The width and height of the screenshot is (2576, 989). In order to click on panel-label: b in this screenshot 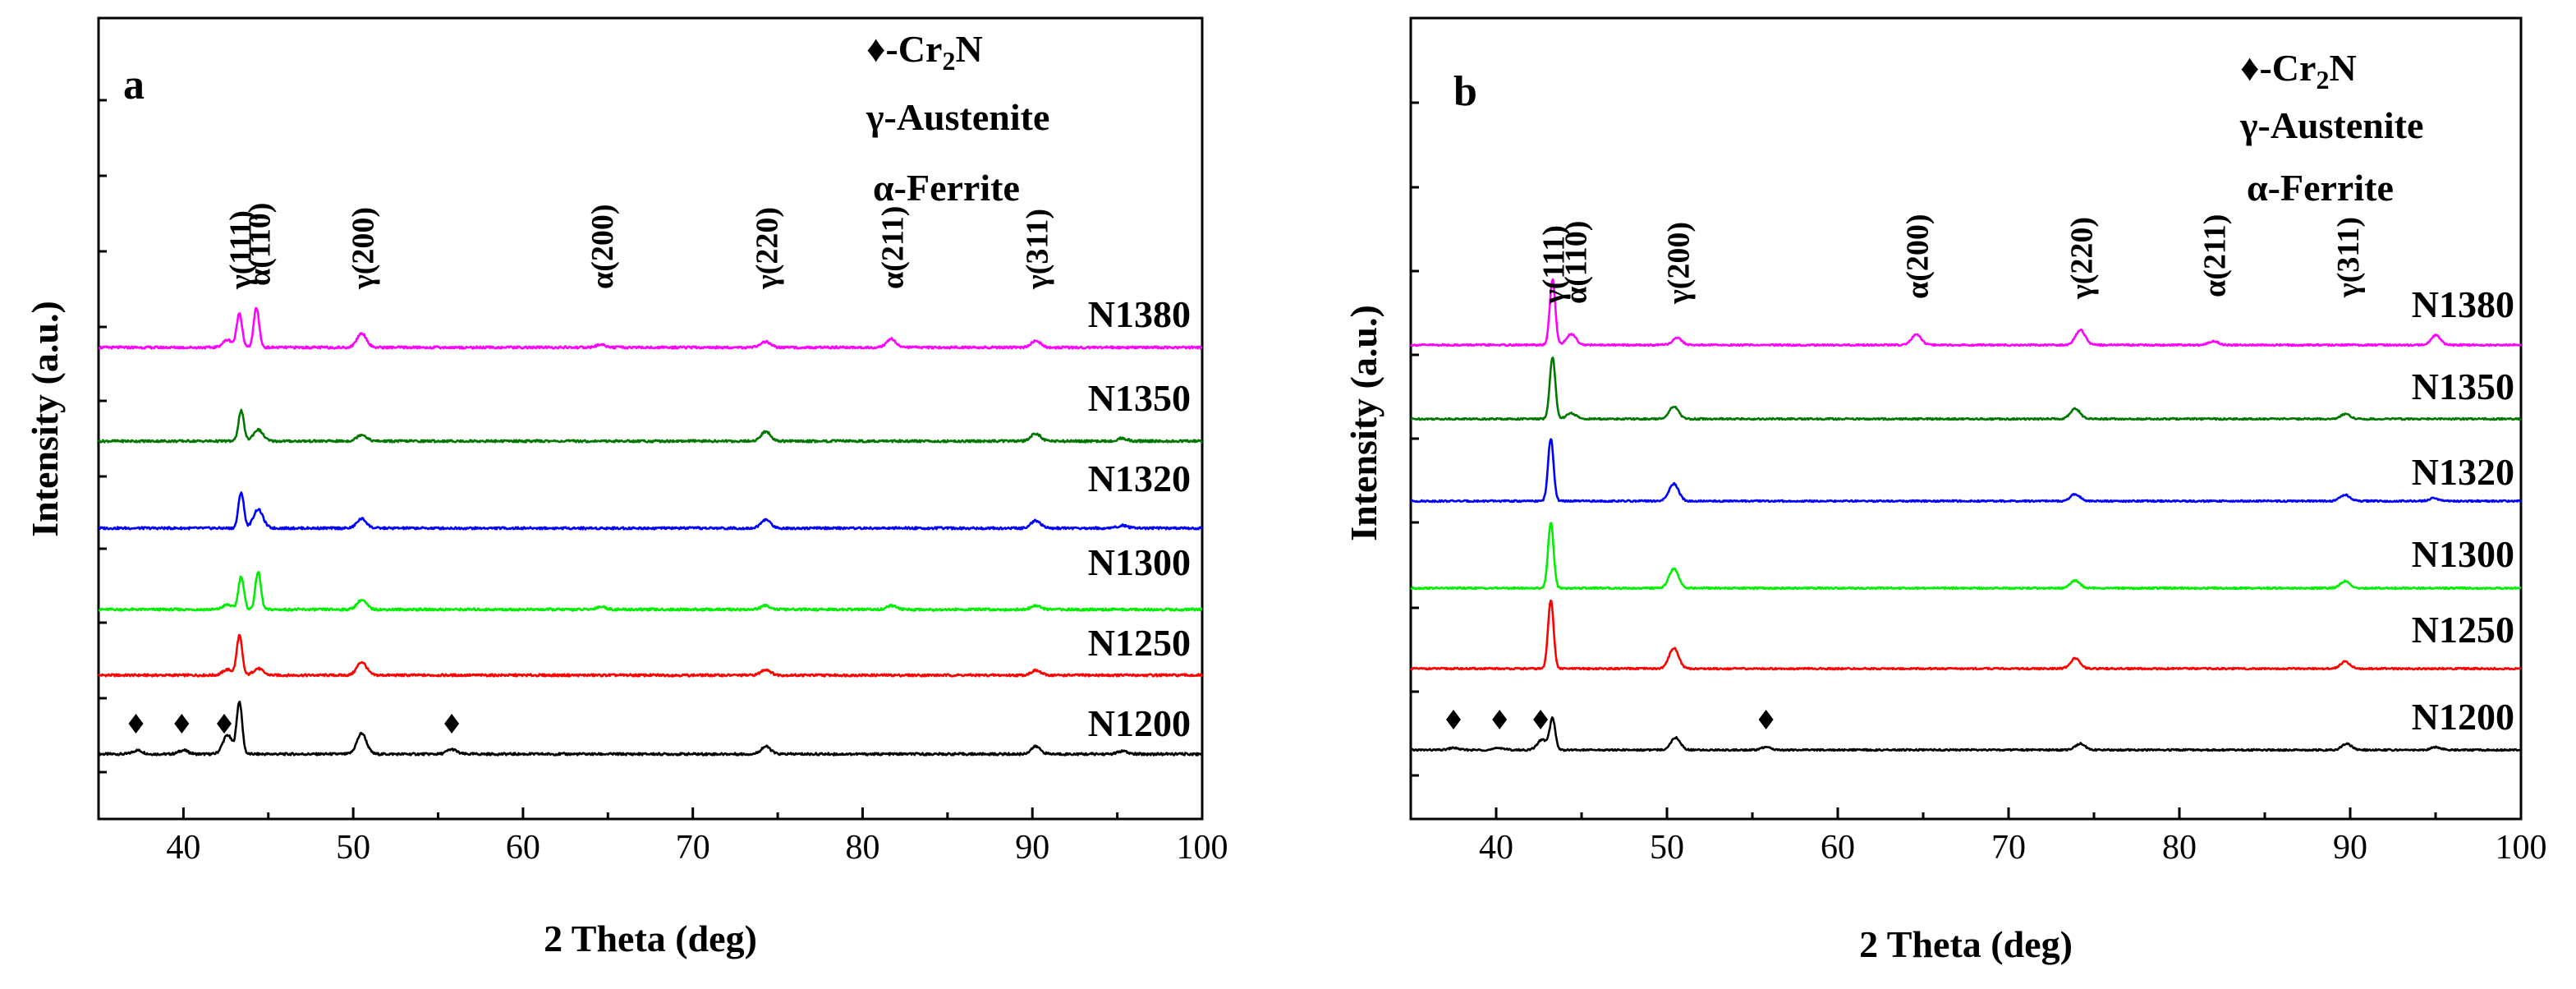, I will do `click(1465, 91)`.